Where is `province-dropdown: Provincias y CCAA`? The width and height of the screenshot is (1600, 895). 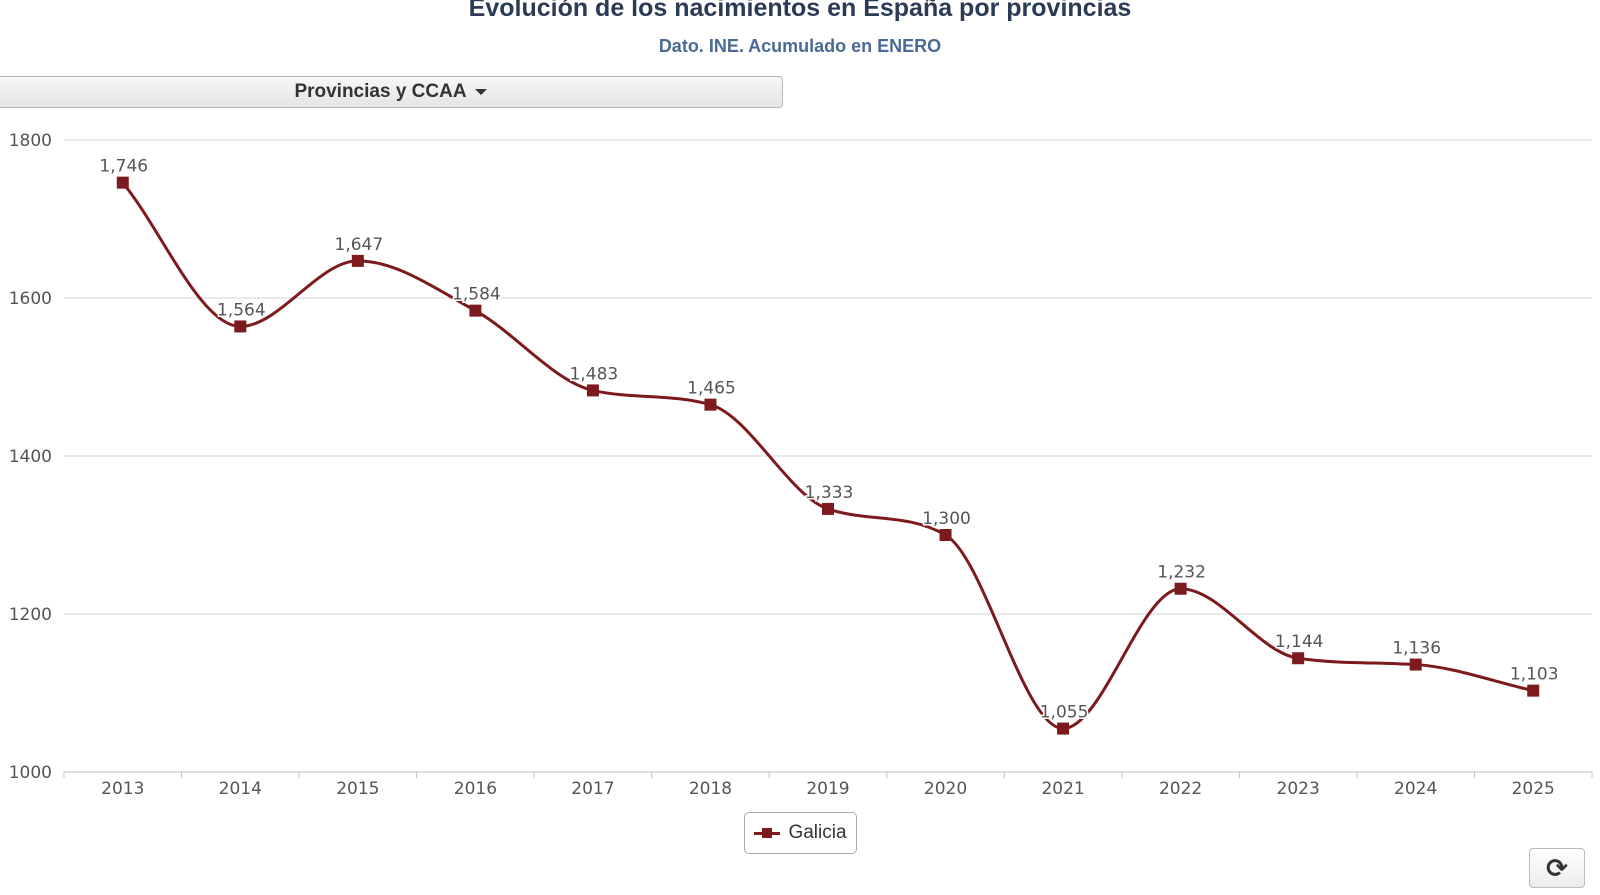
province-dropdown: Provincias y CCAA is located at coordinates (391, 92).